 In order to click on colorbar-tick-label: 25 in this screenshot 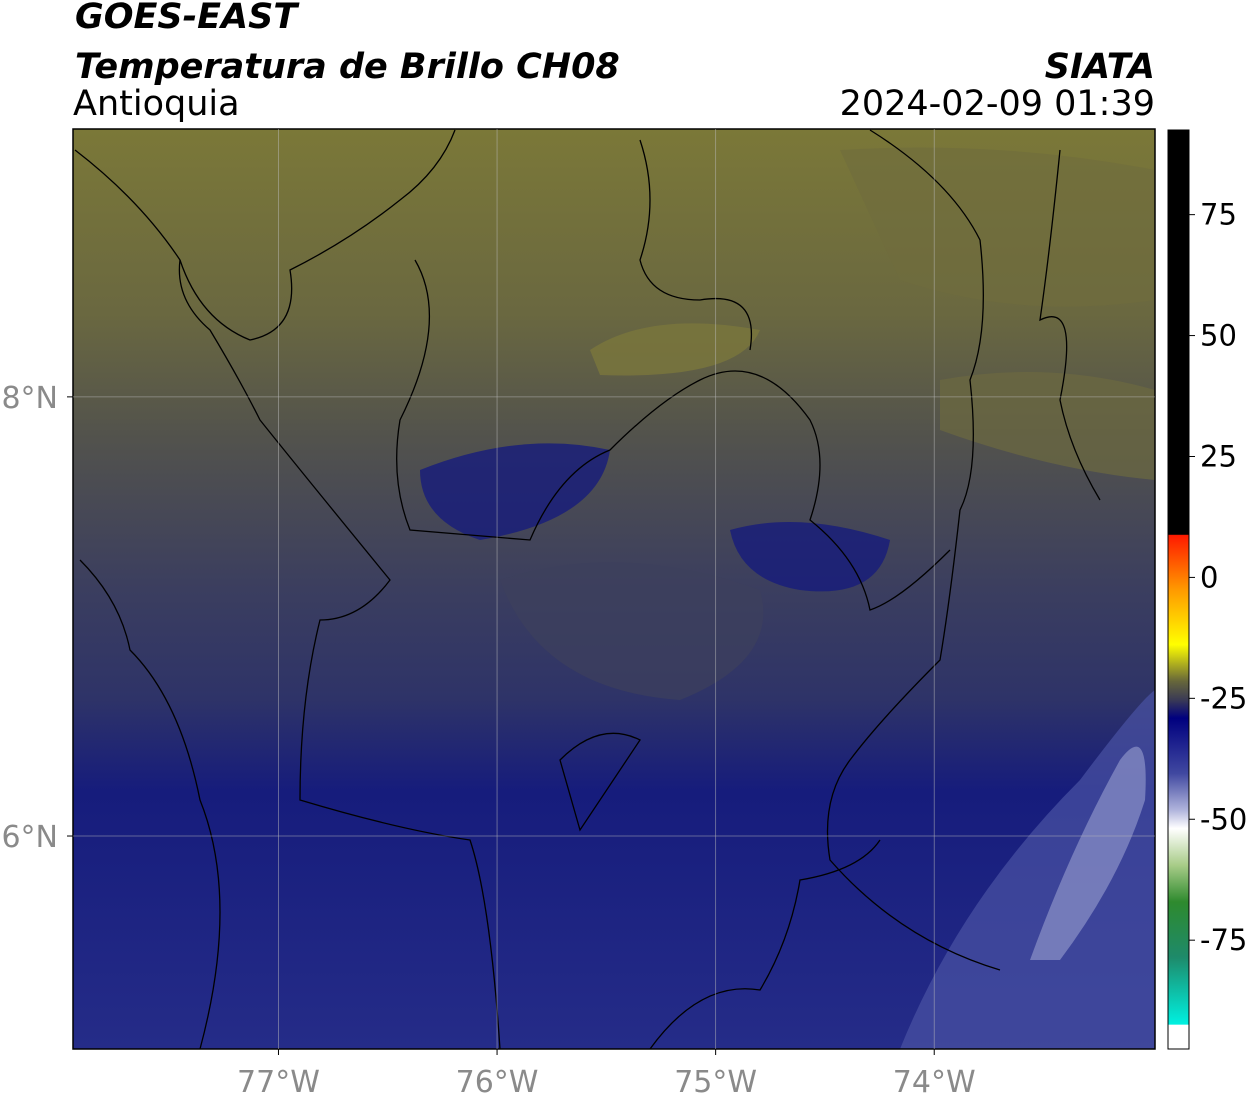, I will do `click(1218, 456)`.